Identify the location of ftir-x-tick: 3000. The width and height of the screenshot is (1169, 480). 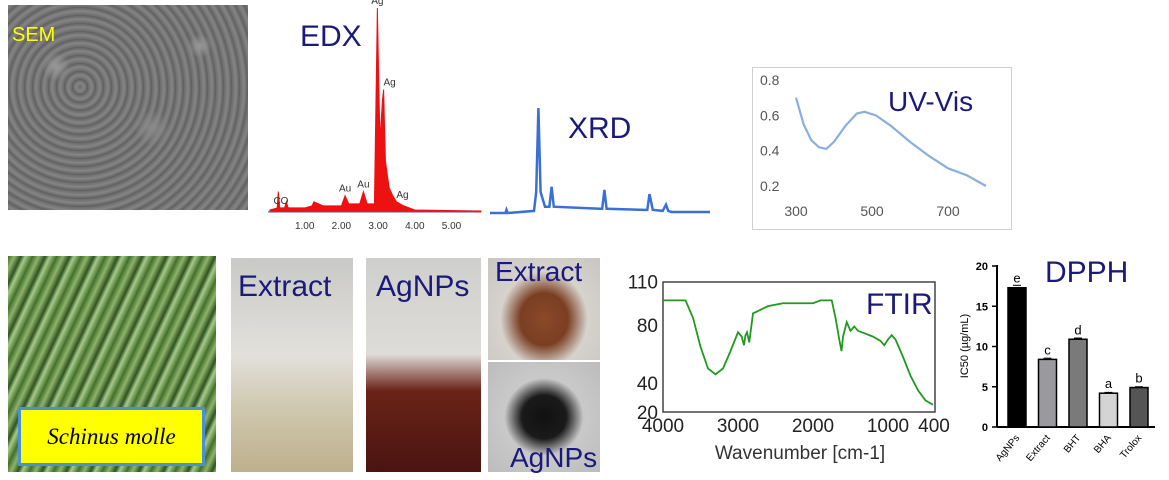
(738, 426).